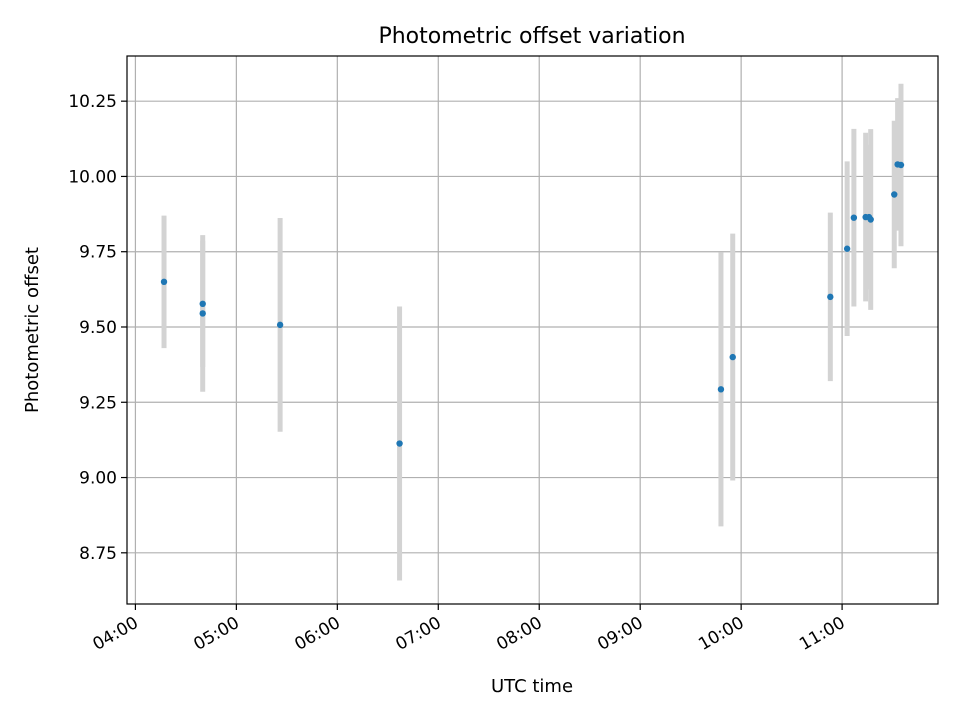  Describe the element at coordinates (822, 634) in the screenshot. I see `x-tick-label: 11:00` at that location.